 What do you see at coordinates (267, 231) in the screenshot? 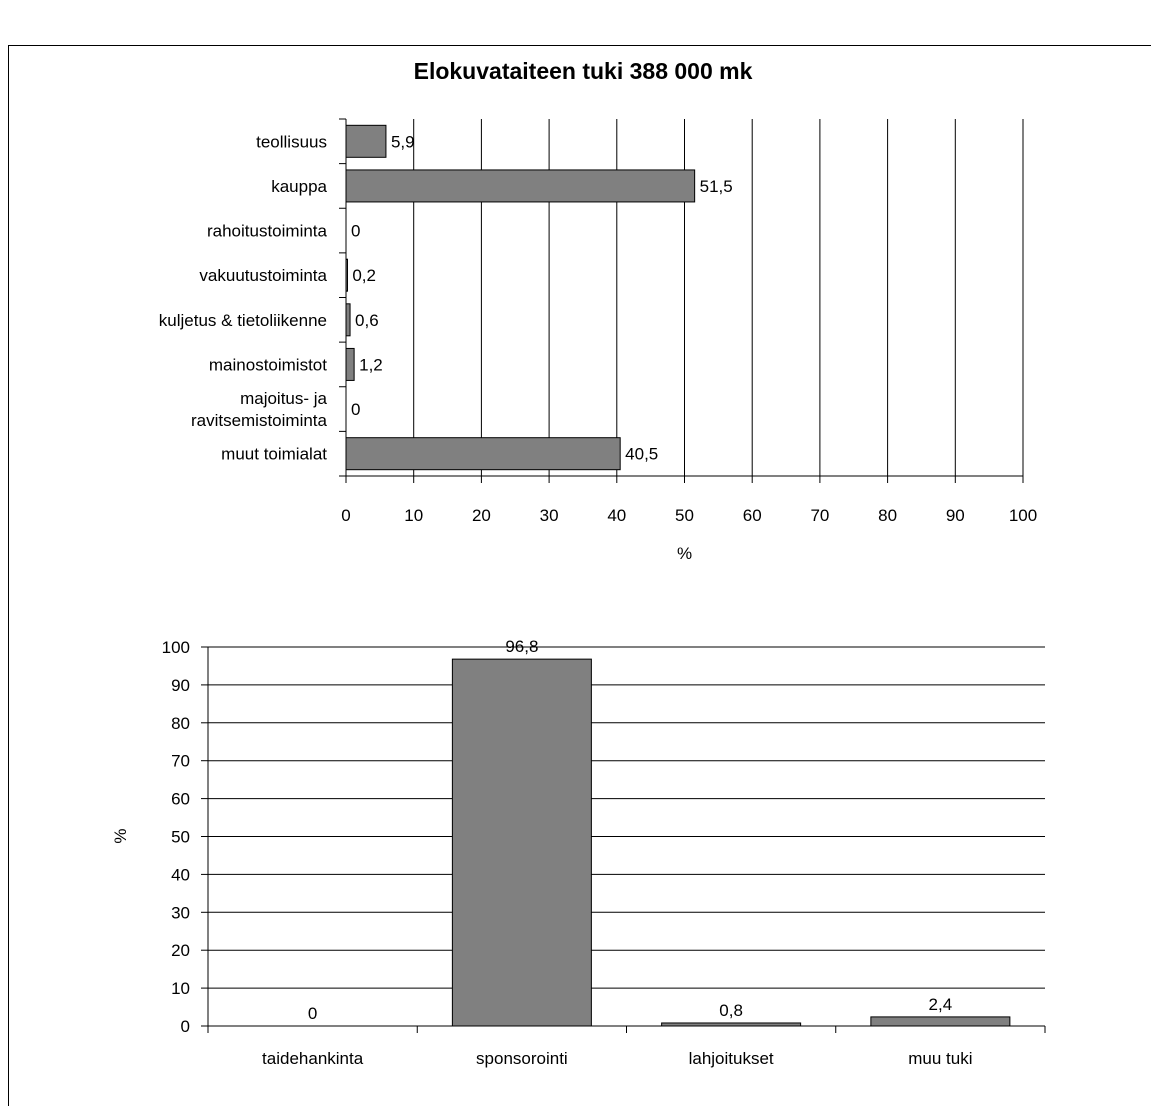
I see `category-label: rahoitustoiminta` at bounding box center [267, 231].